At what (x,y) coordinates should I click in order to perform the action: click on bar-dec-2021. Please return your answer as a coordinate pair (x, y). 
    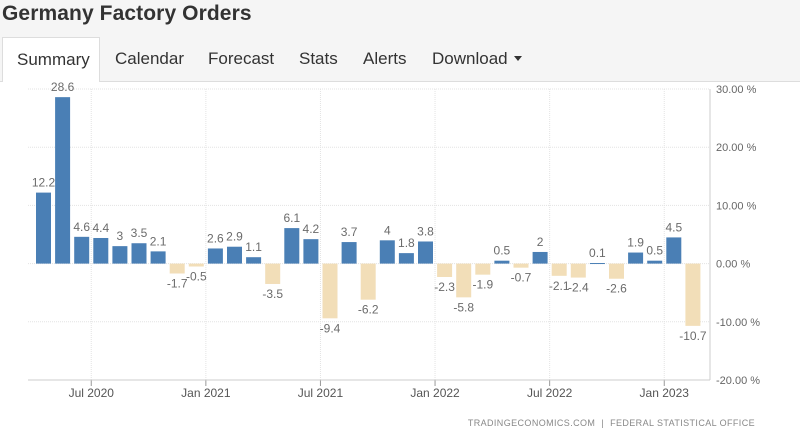
    Looking at the image, I should click on (406, 258).